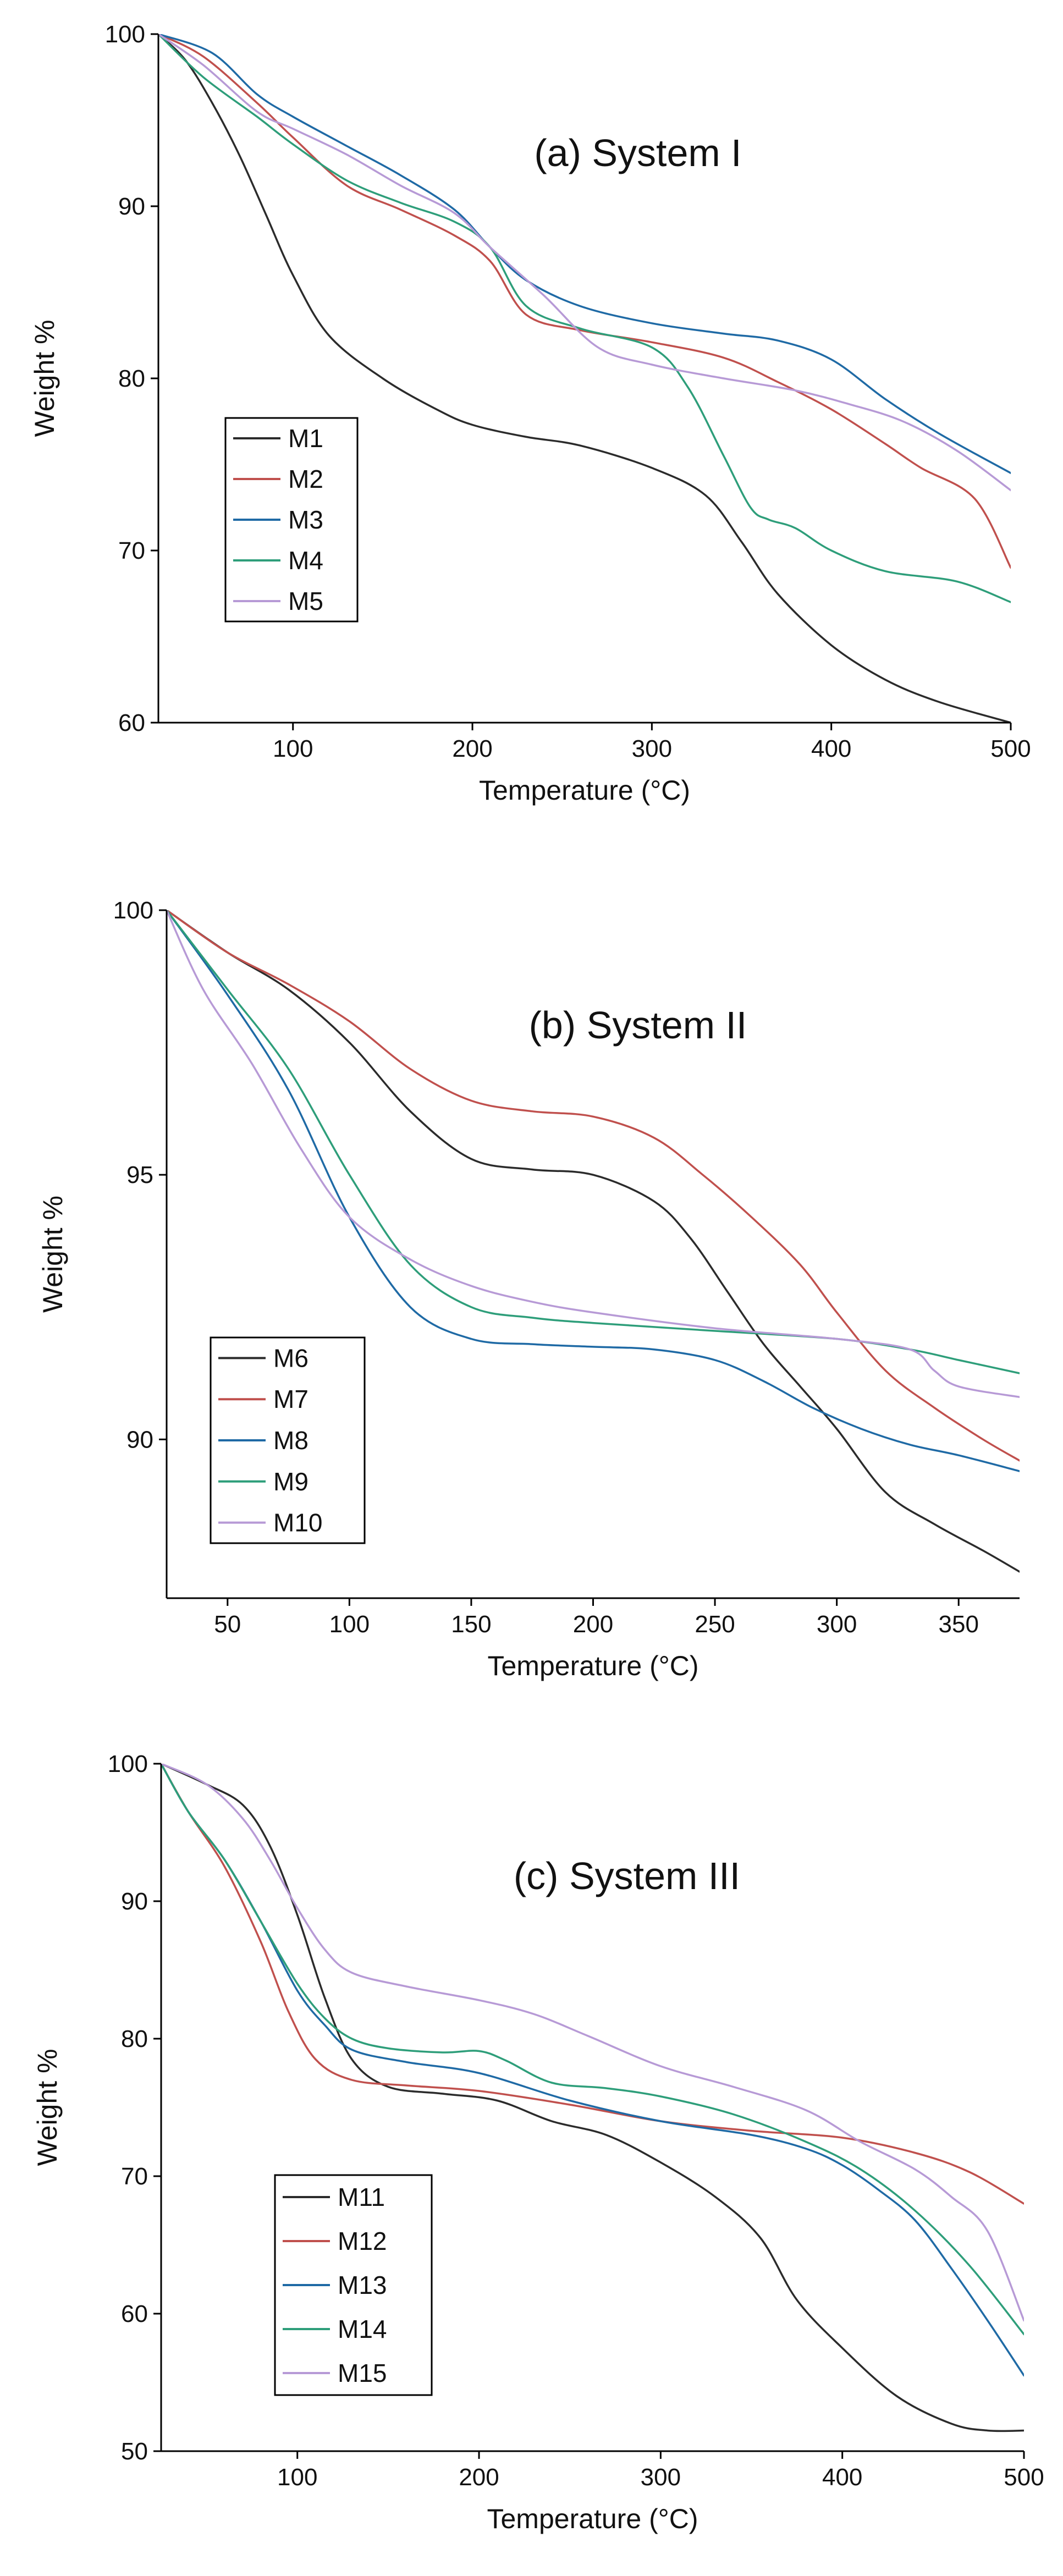 The image size is (1063, 2576). What do you see at coordinates (297, 1523) in the screenshot?
I see `legend-label-m10: M10` at bounding box center [297, 1523].